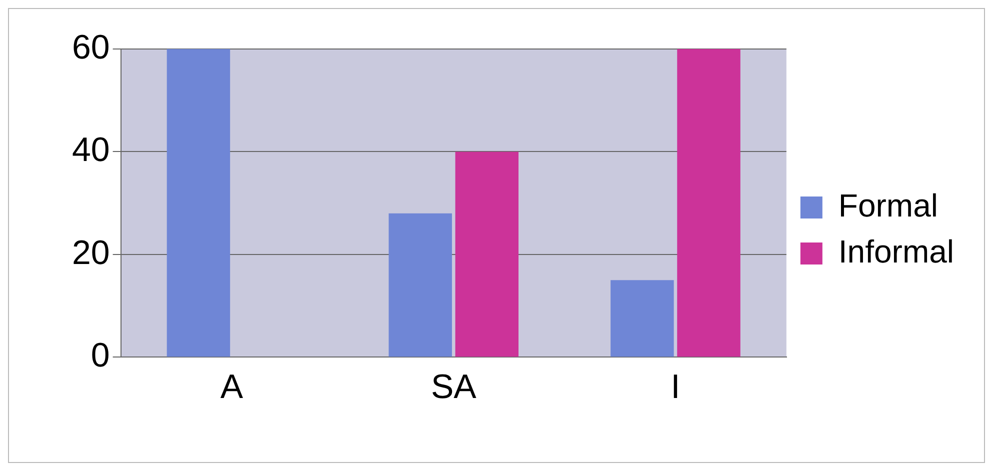 Image resolution: width=993 pixels, height=471 pixels. What do you see at coordinates (91, 150) in the screenshot?
I see `y-tick-label: 40` at bounding box center [91, 150].